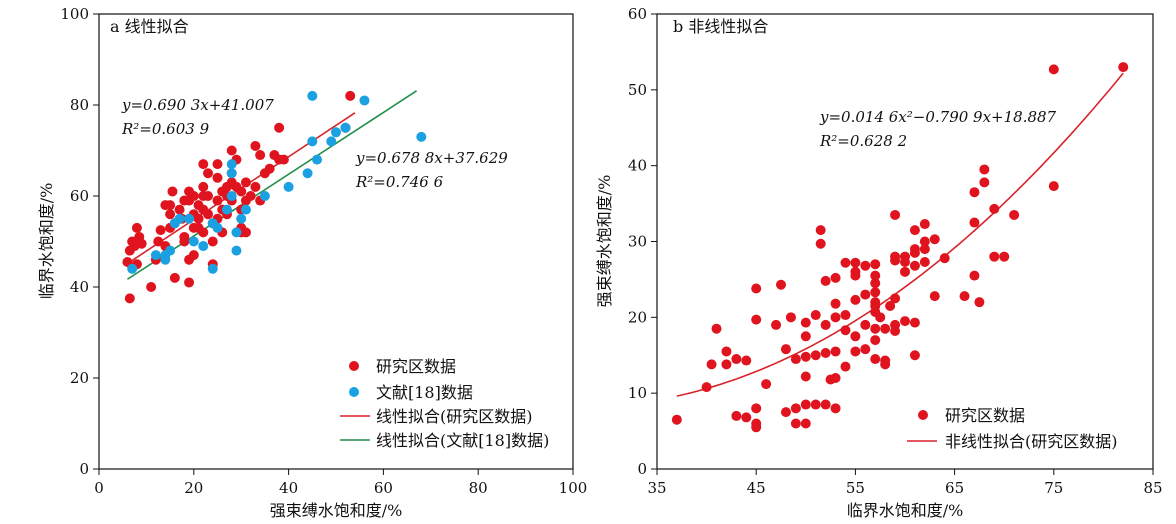 This screenshot has width=1176, height=524. Describe the element at coordinates (193, 488) in the screenshot. I see `x-tick-label: 20` at that location.